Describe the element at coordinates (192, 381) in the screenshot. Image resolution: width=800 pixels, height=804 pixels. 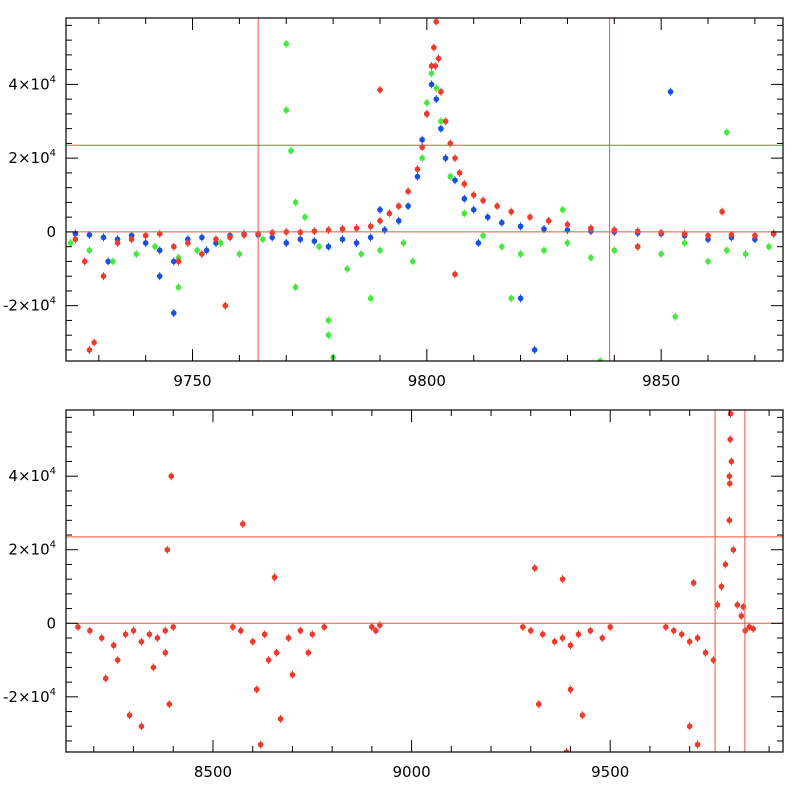
I see `x-tick-label: 9750` at that location.